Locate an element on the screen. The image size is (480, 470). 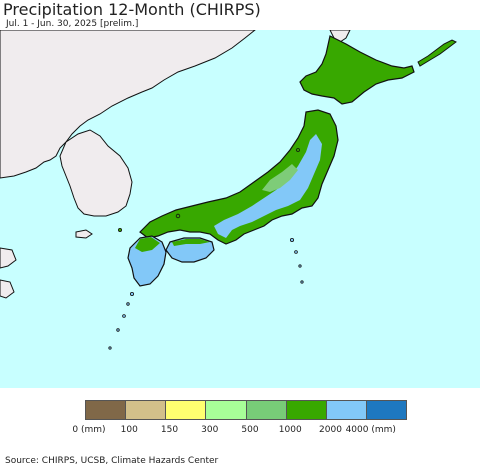
legend-label-7: 4000 (mm) is located at coordinates (370, 430).